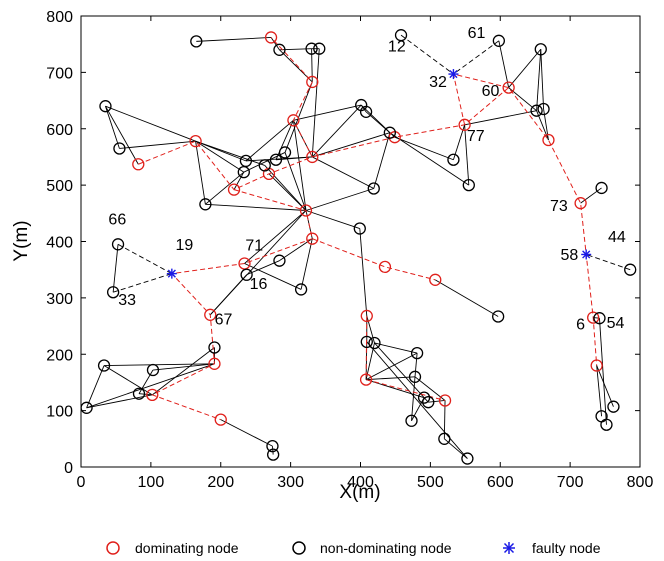 This screenshot has width=664, height=561. I want to click on node-id-label: 44, so click(617, 237).